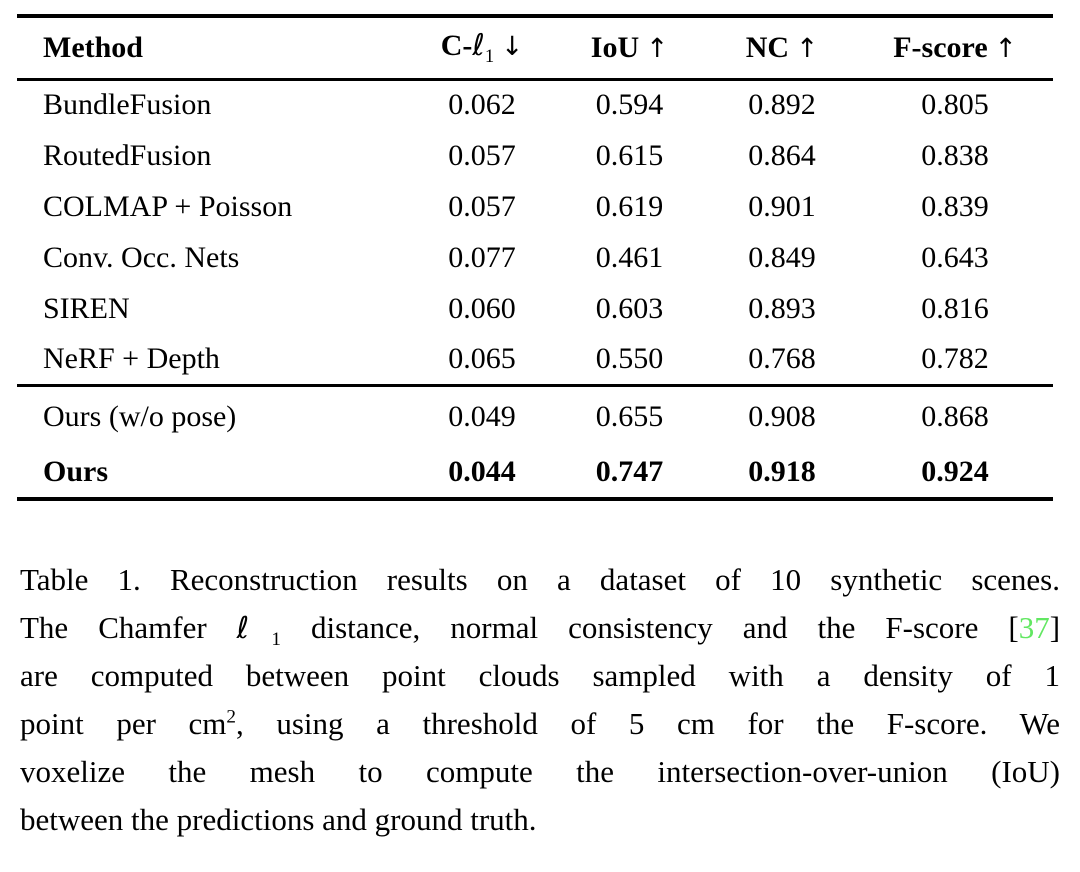 This screenshot has width=1080, height=872. I want to click on table-row: Conv. Occ. Nets 0.077 0.461 0.849 0.643, so click(535, 257).